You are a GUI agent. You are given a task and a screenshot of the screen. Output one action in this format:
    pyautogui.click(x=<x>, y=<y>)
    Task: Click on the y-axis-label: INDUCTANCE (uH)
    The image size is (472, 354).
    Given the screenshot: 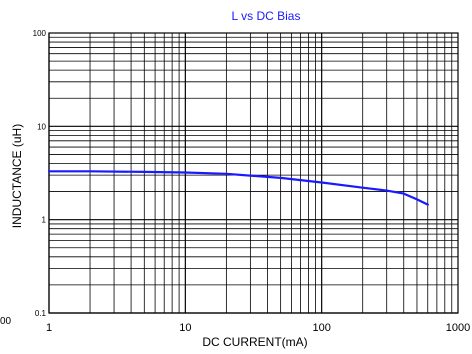 What is the action you would take?
    pyautogui.click(x=17, y=176)
    